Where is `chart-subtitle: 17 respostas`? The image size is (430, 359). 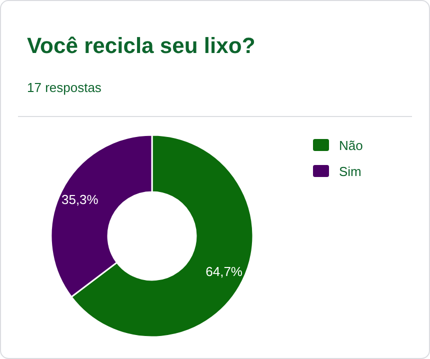
chart-subtitle: 17 respostas is located at coordinates (64, 87).